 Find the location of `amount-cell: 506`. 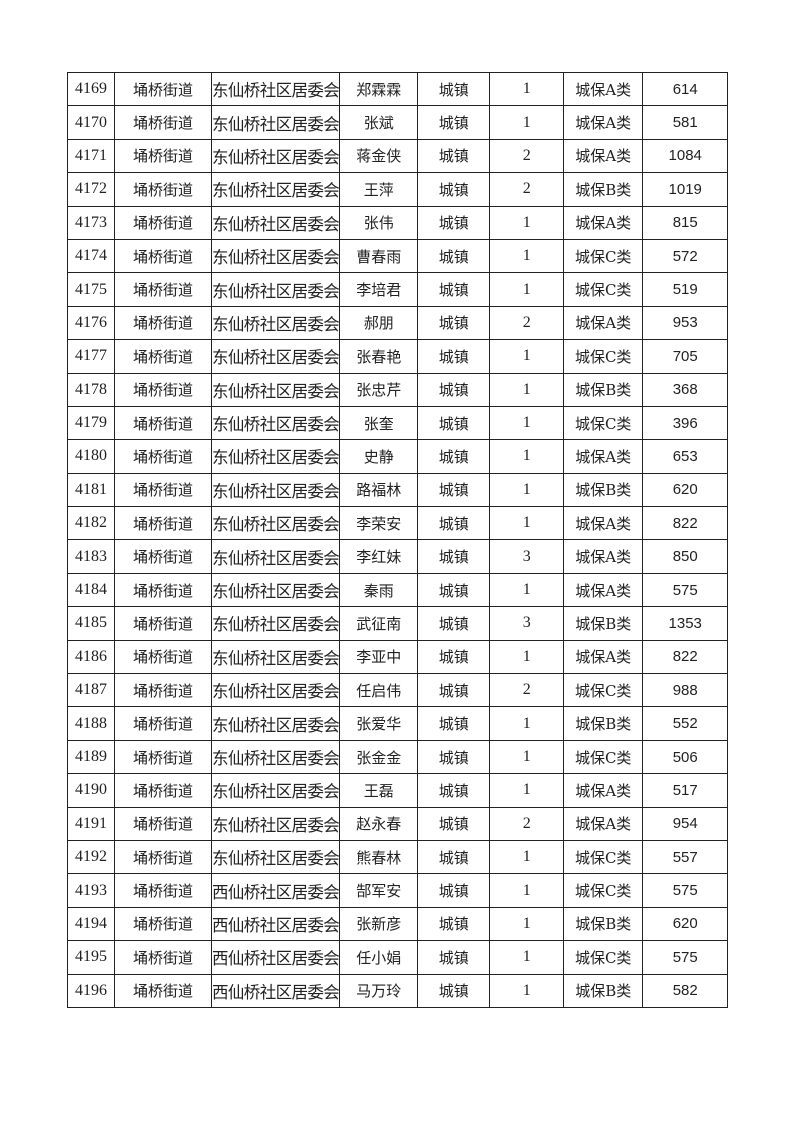

amount-cell: 506 is located at coordinates (685, 757).